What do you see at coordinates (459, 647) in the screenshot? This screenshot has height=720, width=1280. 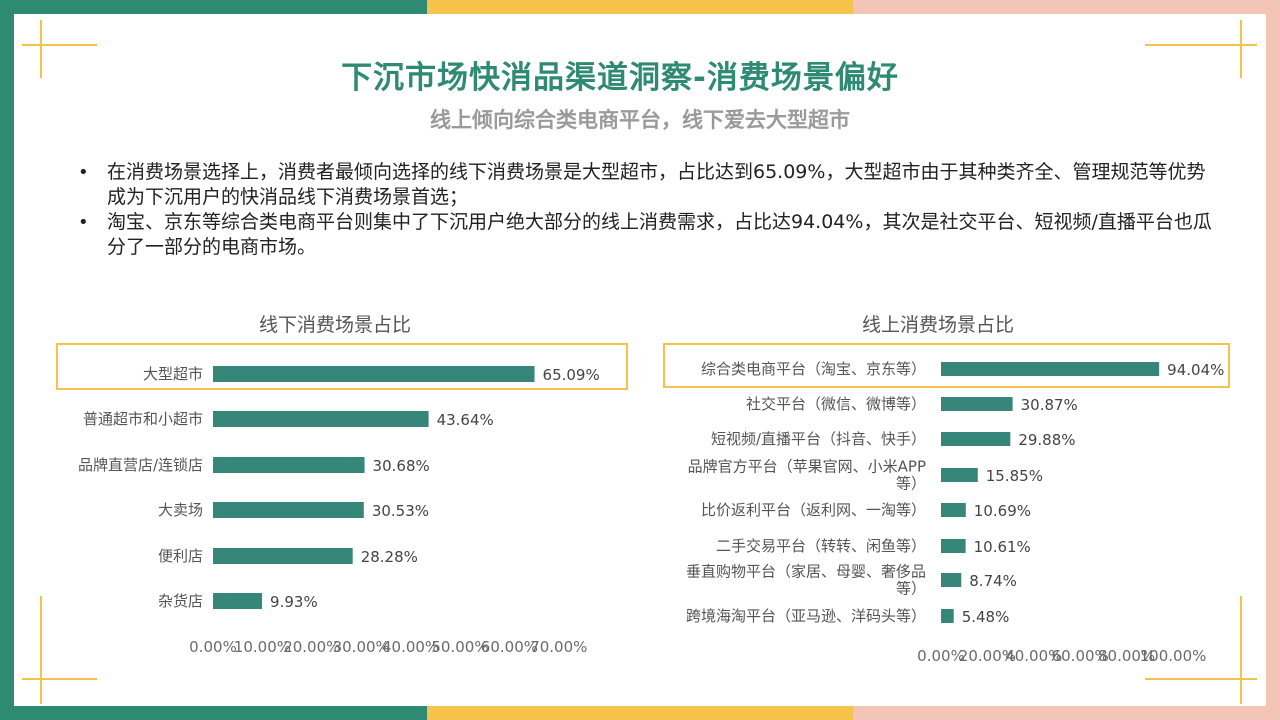 I see `offline-tick-label: 50.00%` at bounding box center [459, 647].